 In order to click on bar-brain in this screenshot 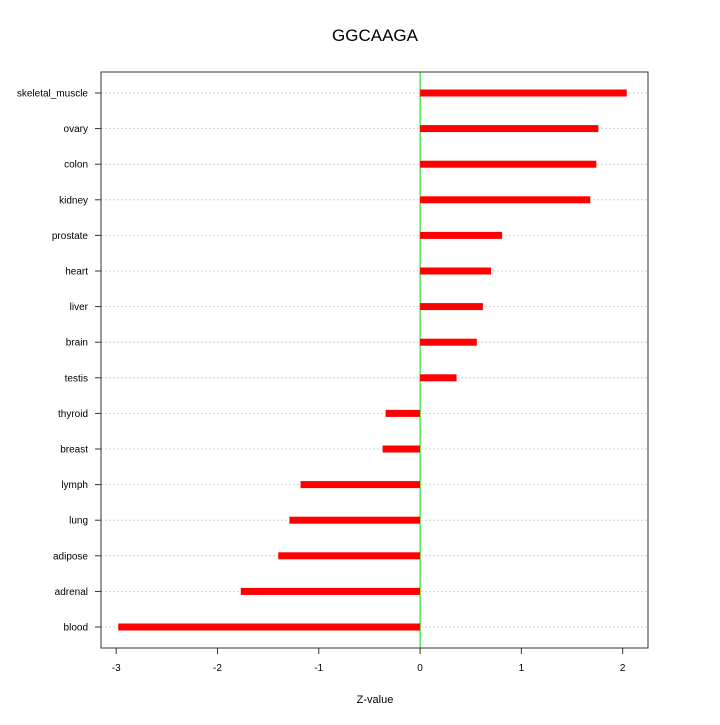, I will do `click(448, 342)`.